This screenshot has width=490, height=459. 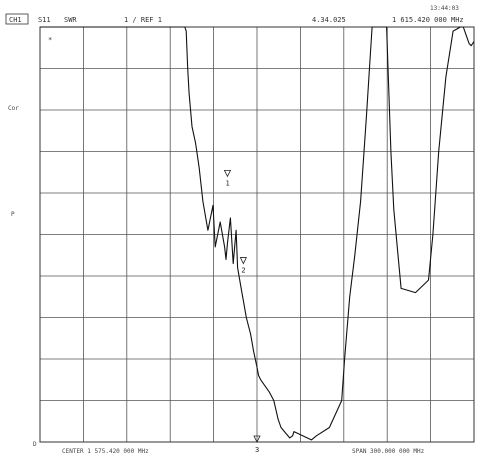 What do you see at coordinates (444, 8) in the screenshot?
I see `timestamp-label: 13:44:03` at bounding box center [444, 8].